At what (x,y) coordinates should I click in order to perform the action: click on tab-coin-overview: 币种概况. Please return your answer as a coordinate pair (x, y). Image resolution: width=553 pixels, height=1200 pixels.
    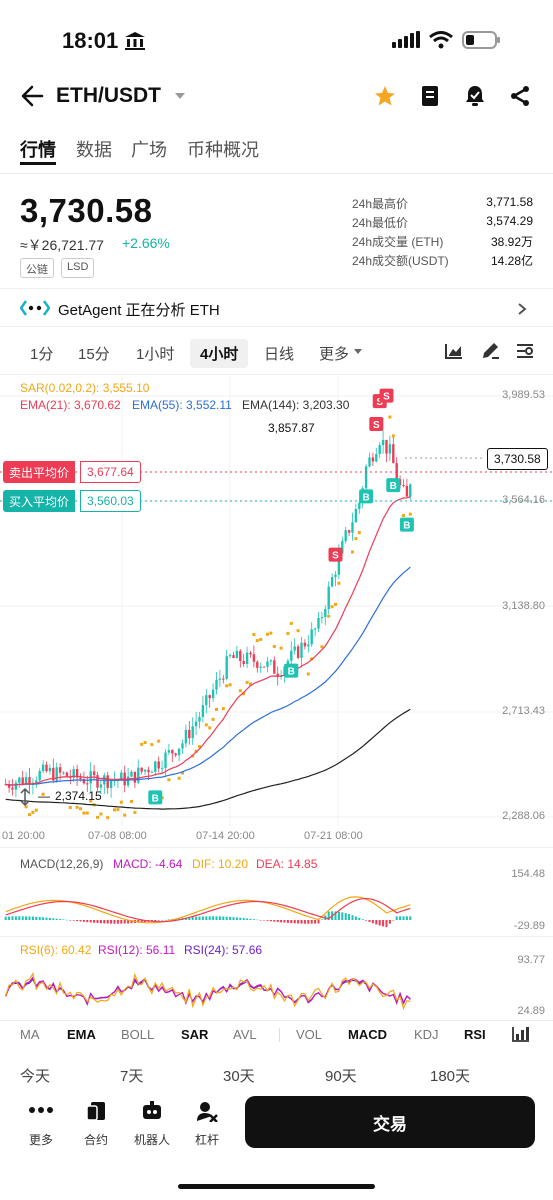
    Looking at the image, I should click on (223, 150).